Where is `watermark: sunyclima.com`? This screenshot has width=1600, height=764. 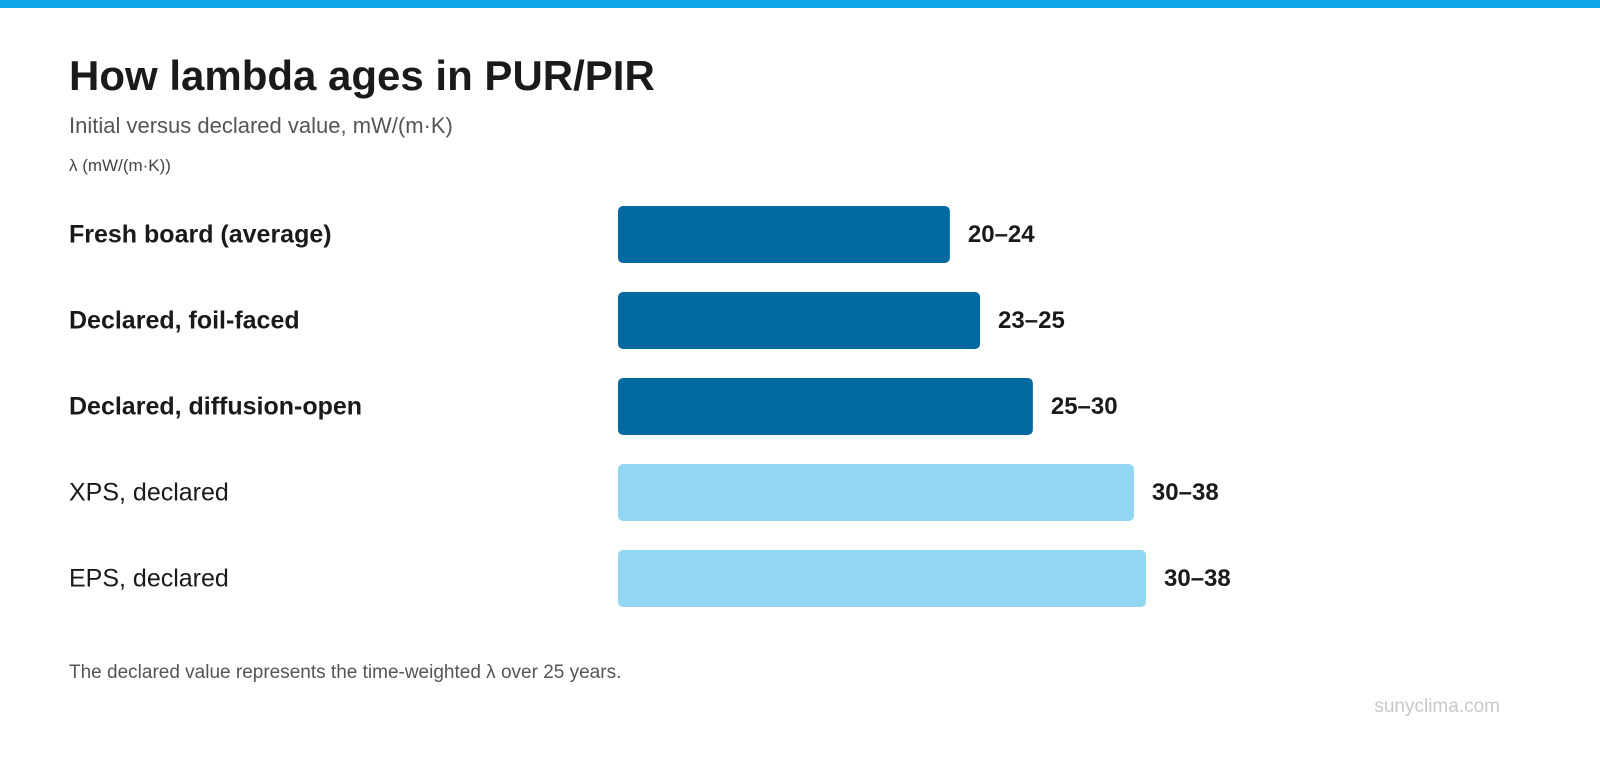
watermark: sunyclima.com is located at coordinates (1437, 706).